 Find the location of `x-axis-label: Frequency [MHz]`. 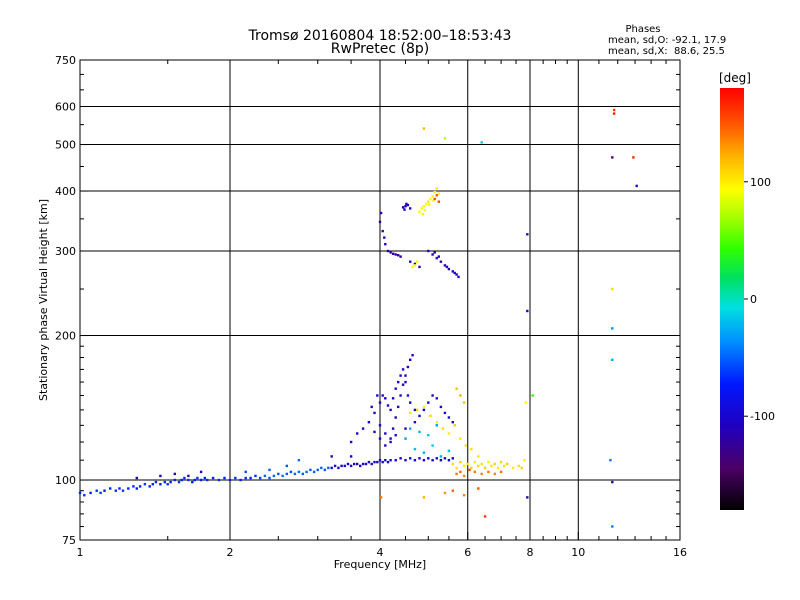

x-axis-label: Frequency [MHz] is located at coordinates (380, 564).